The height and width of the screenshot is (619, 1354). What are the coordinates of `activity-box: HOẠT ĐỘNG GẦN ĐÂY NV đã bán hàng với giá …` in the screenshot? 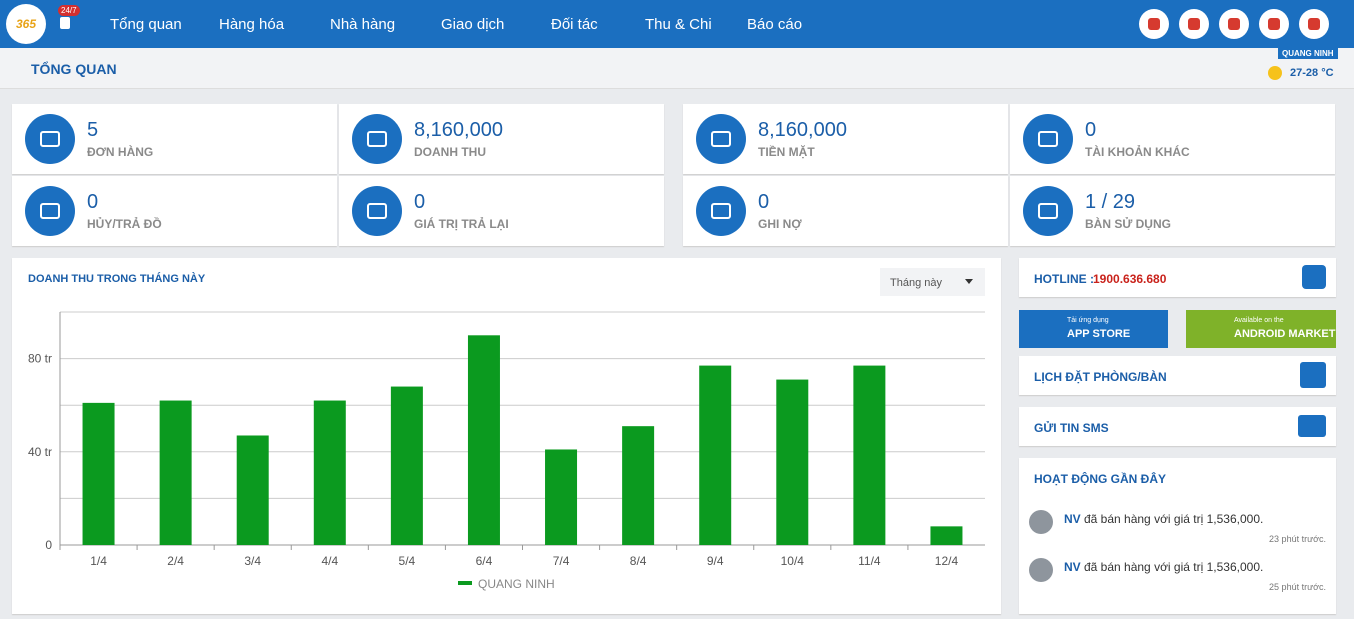 It's located at (1177, 536).